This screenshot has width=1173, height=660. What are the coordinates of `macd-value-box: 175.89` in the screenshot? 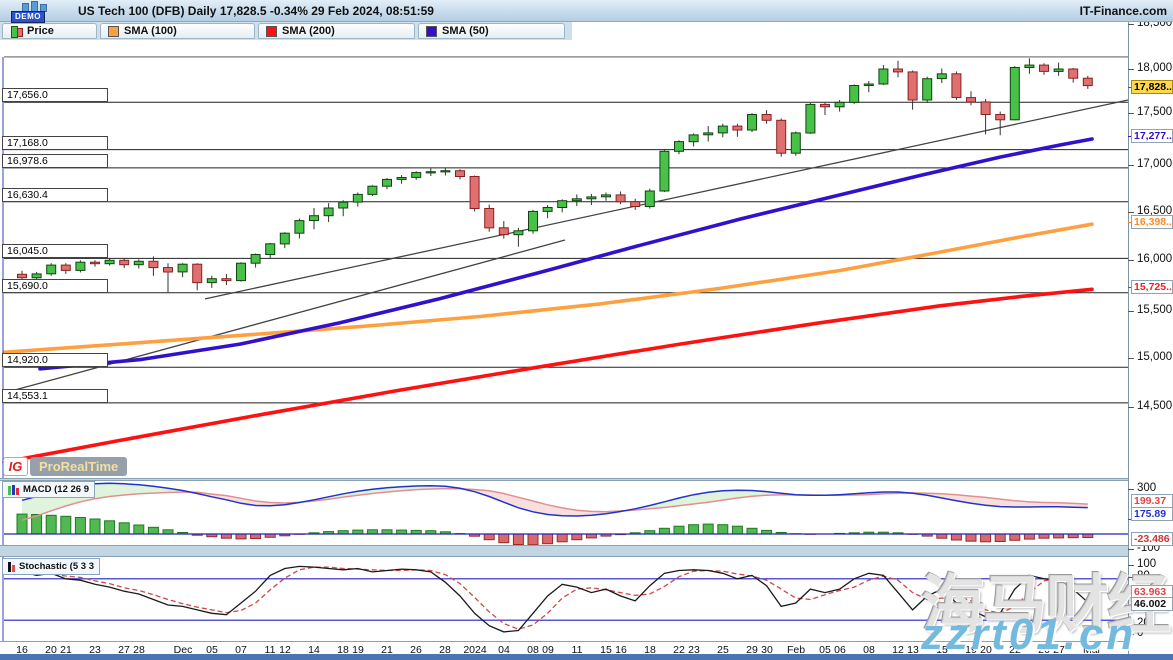 It's located at (1152, 514).